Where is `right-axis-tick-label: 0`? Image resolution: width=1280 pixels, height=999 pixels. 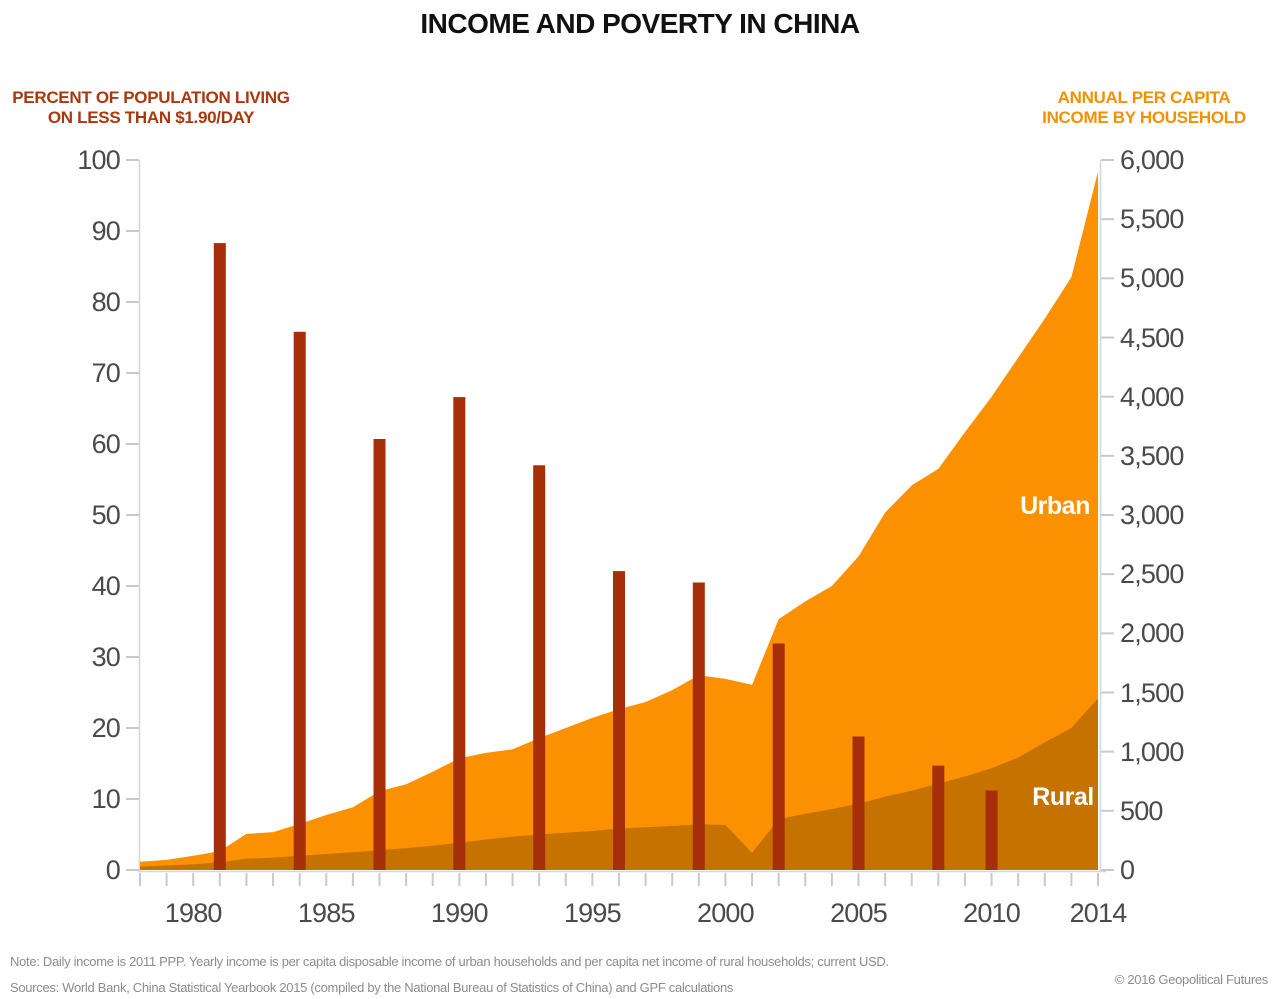 right-axis-tick-label: 0 is located at coordinates (1127, 870).